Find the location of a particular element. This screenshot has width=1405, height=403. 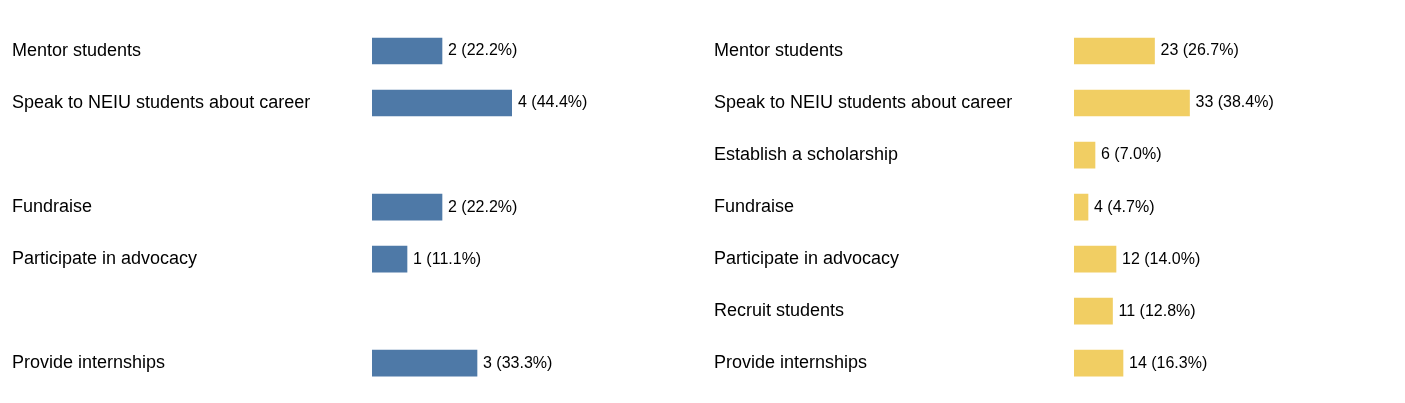

y-tick-label: Establish a scholarship is located at coordinates (806, 154).